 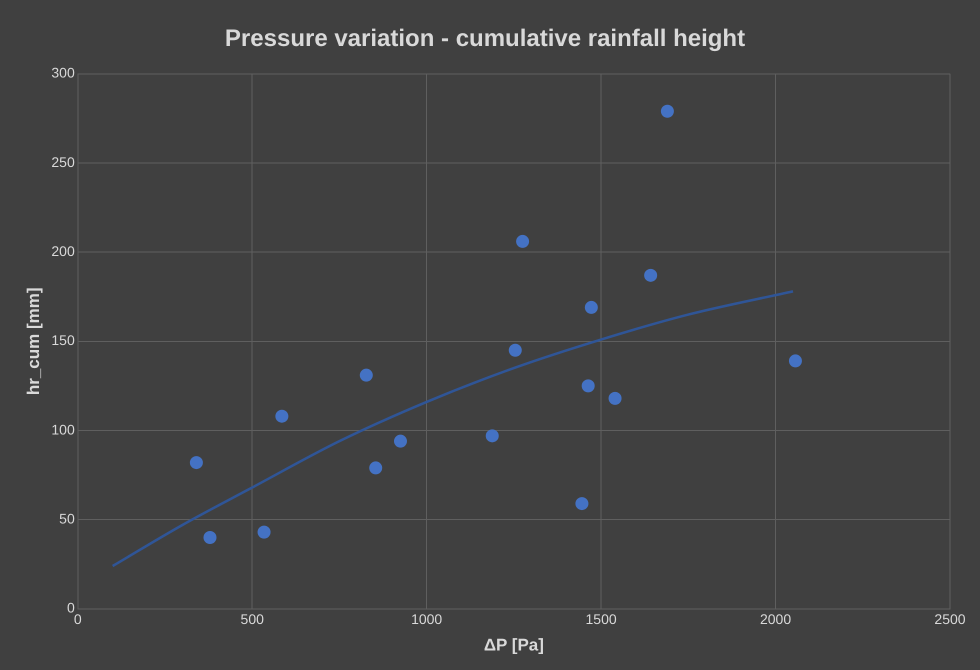 What do you see at coordinates (63, 162) in the screenshot?
I see `y-tick-label: 250` at bounding box center [63, 162].